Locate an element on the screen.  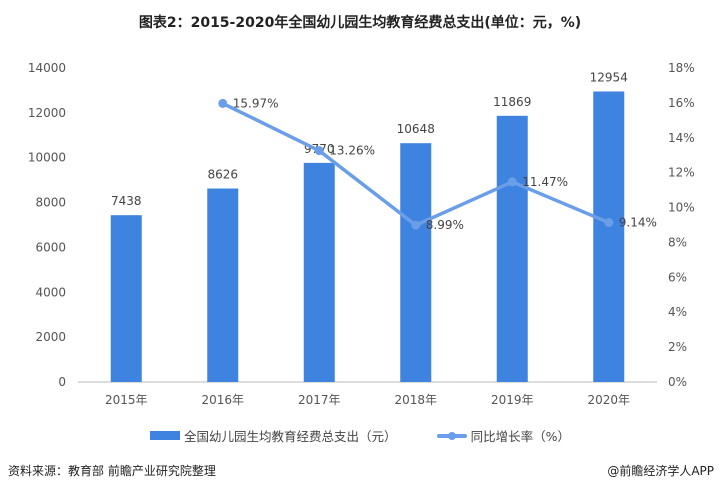
bar-value-label: 10648 is located at coordinates (416, 129).